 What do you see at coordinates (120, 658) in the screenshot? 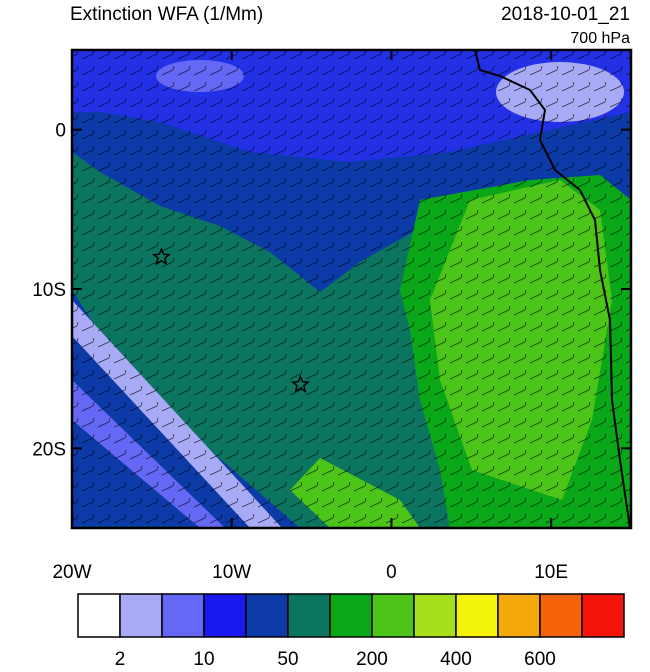
I see `colorbar-label: 2` at bounding box center [120, 658].